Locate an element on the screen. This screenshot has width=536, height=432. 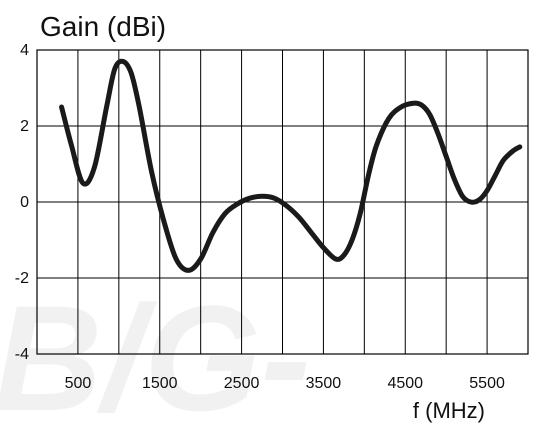
chart-title: Gain (dBi) is located at coordinates (103, 26).